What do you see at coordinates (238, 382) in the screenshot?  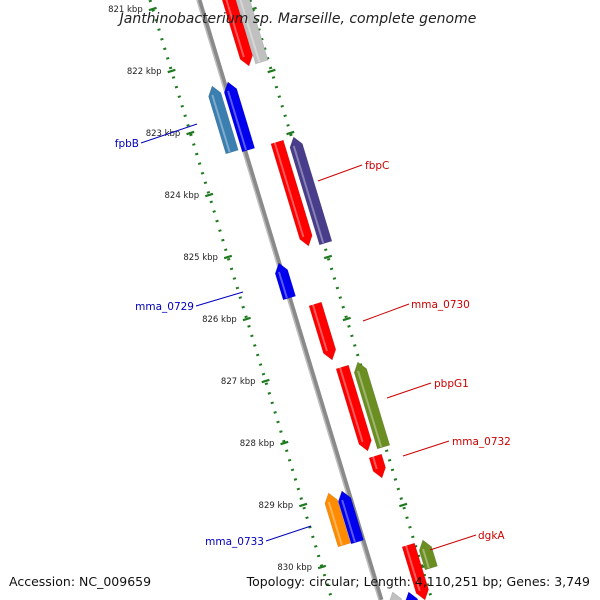 I see `scale-label: 827 kbp` at bounding box center [238, 382].